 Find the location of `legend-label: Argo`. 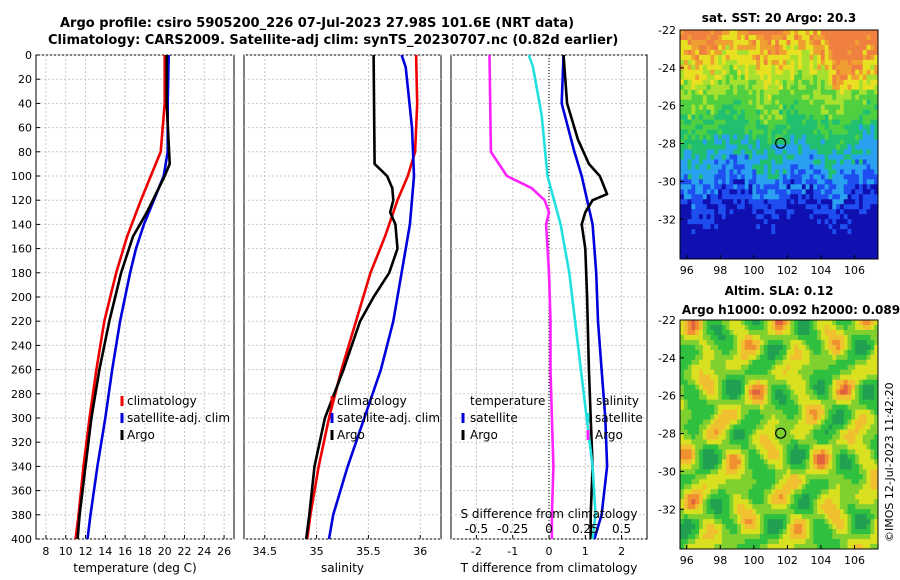

legend-label: Argo is located at coordinates (351, 435).